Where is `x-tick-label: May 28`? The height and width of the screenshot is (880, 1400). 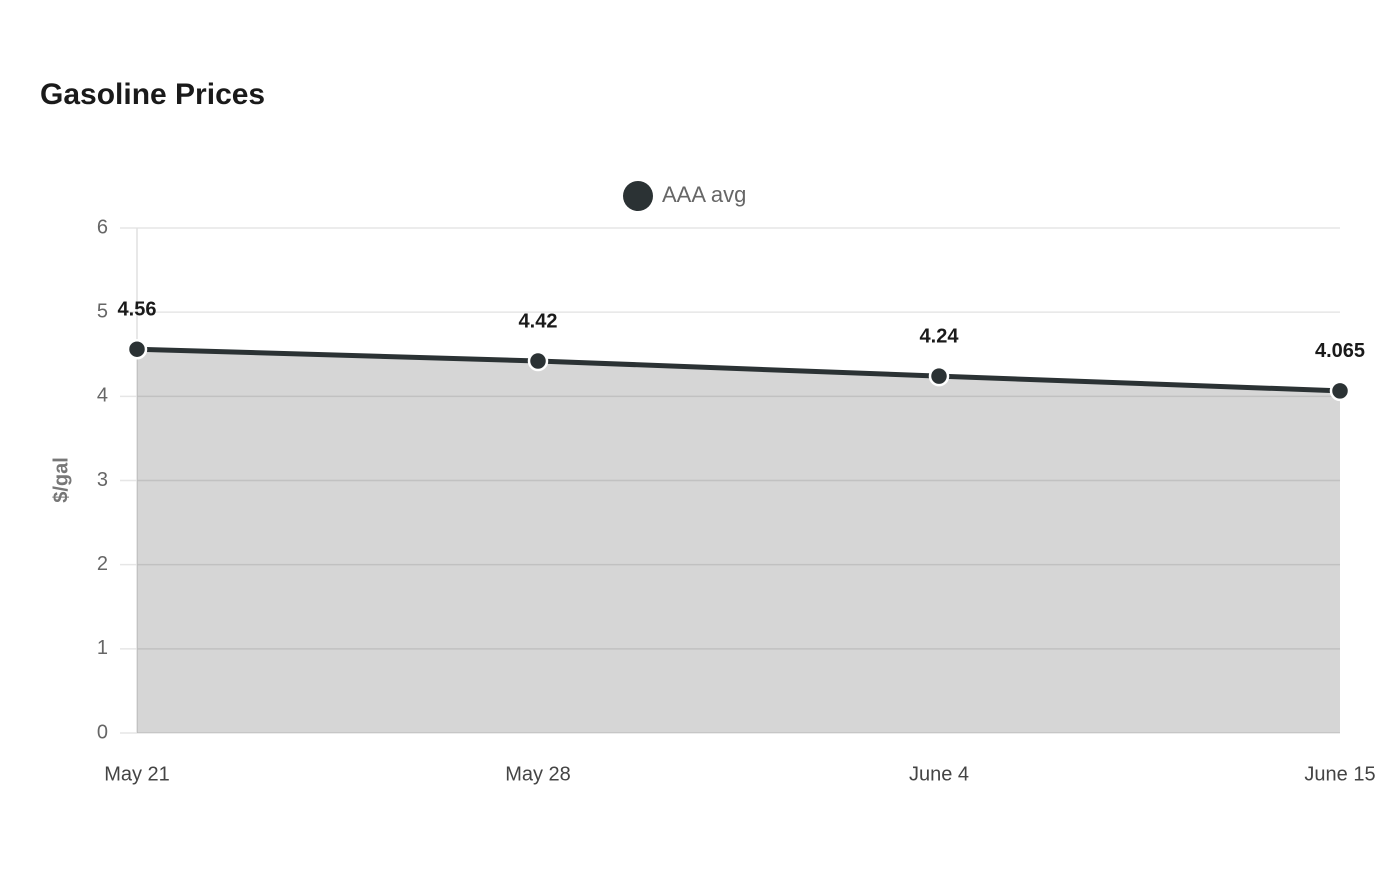
x-tick-label: May 28 is located at coordinates (538, 774).